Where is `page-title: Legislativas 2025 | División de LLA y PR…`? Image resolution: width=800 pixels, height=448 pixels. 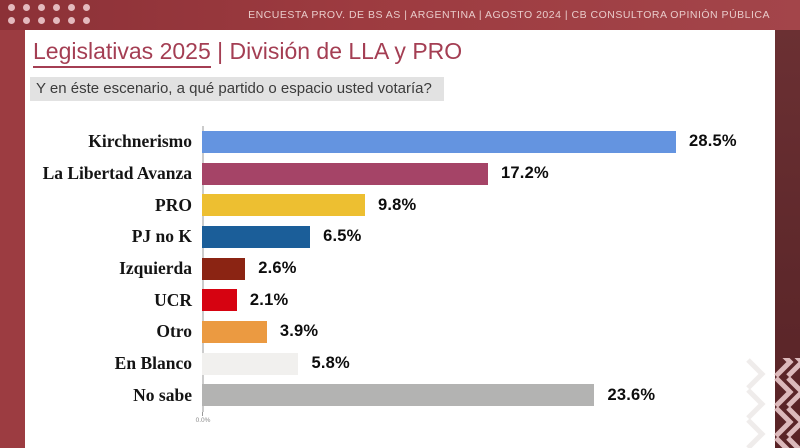 page-title: Legislativas 2025 | División de LLA y PR… is located at coordinates (248, 53).